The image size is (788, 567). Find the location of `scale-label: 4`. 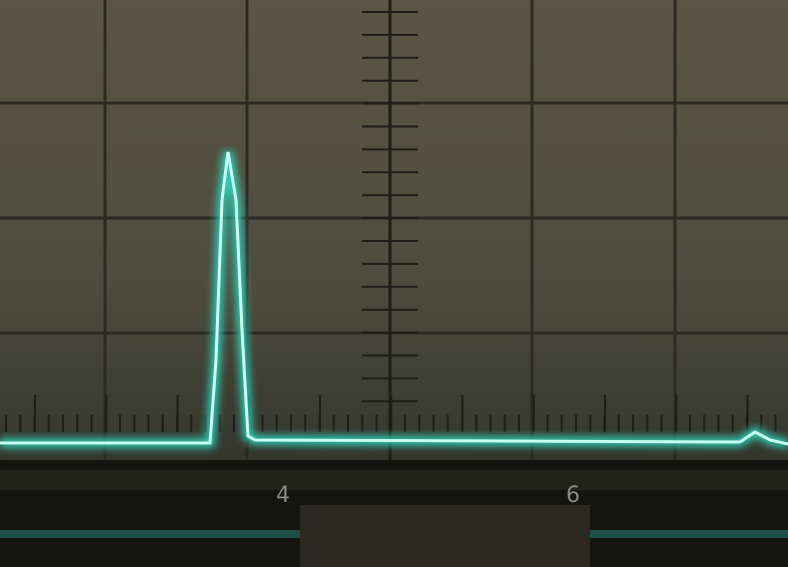

scale-label: 4 is located at coordinates (283, 495).